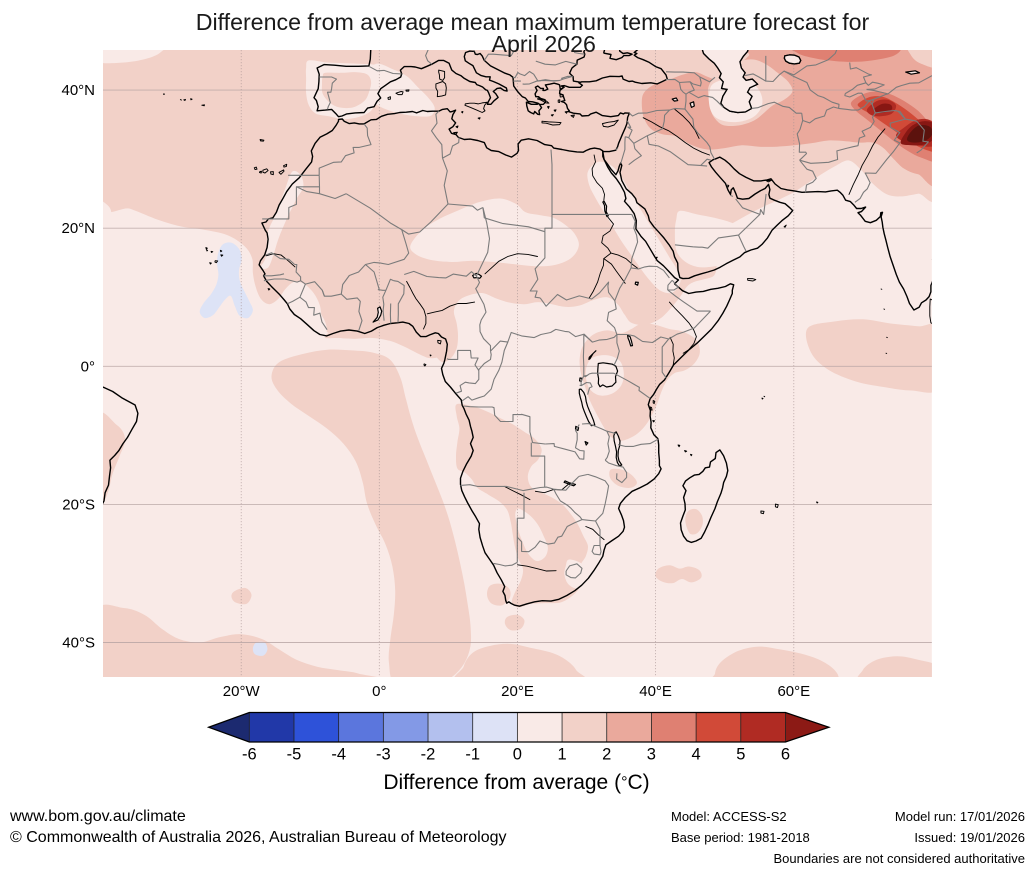 The image size is (1035, 878). I want to click on svg-text: 40°N, so click(78, 90).